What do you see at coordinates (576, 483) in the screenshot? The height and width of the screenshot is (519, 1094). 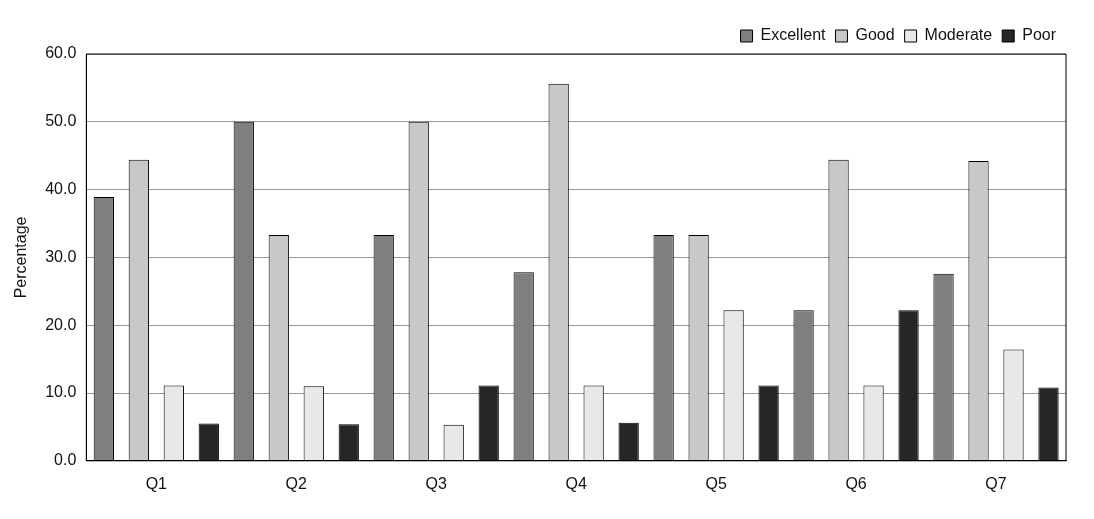 I see `x-tick-label: Q4` at bounding box center [576, 483].